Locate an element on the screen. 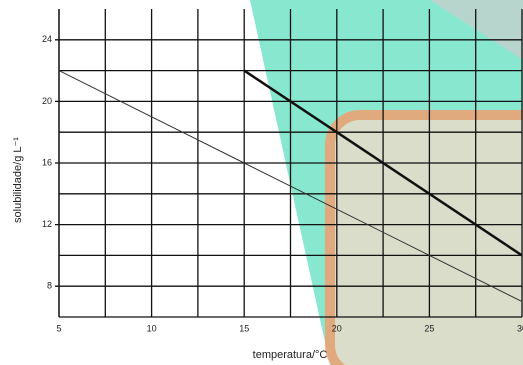 This screenshot has height=365, width=523. y-tick-label: 16 is located at coordinates (47, 162).